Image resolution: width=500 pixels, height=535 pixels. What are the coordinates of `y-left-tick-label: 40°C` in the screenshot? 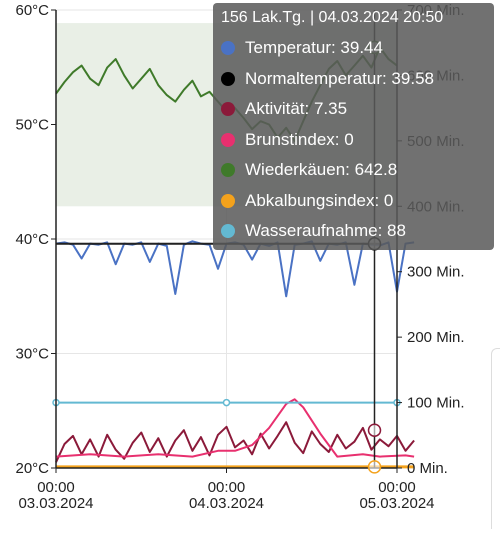 It's located at (32, 239).